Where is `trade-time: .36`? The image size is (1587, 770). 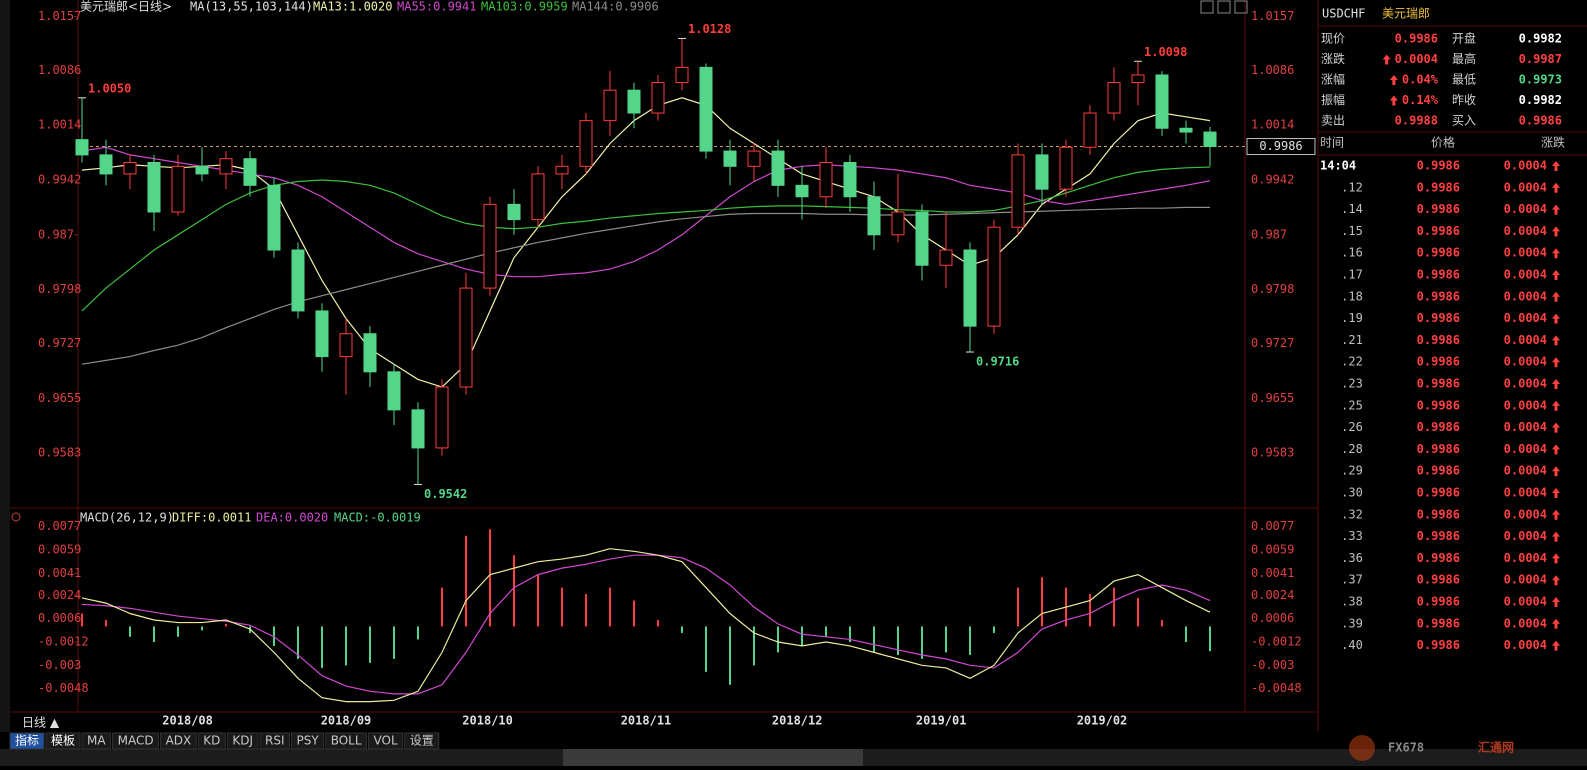
trade-time: .36 is located at coordinates (1352, 558).